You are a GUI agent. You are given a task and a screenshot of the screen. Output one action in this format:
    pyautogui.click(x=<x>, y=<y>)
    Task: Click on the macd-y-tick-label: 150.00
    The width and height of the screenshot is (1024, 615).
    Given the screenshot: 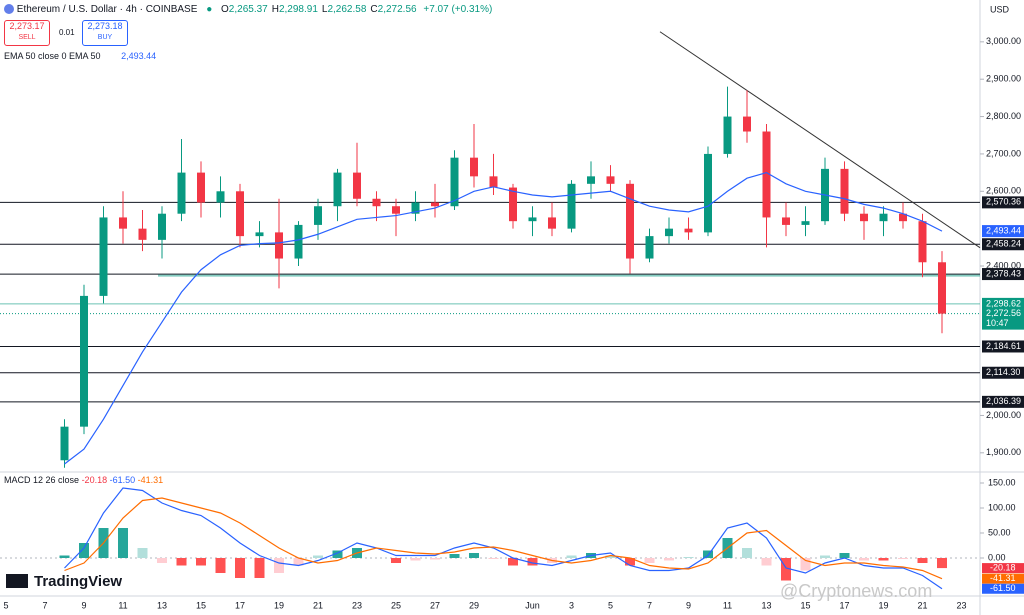 What is the action you would take?
    pyautogui.click(x=1002, y=482)
    